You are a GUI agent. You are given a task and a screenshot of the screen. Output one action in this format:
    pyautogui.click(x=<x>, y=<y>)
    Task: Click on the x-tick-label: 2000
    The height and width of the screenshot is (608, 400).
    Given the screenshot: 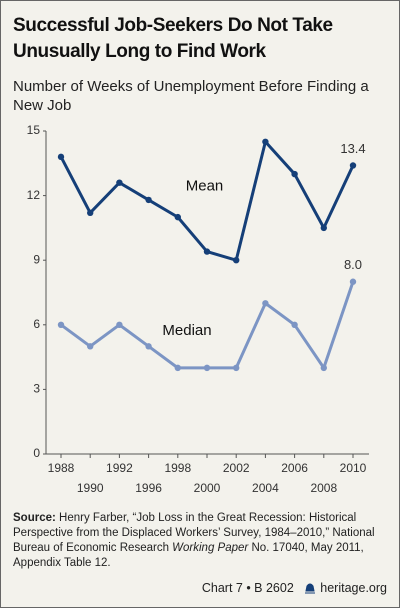 What is the action you would take?
    pyautogui.click(x=207, y=488)
    